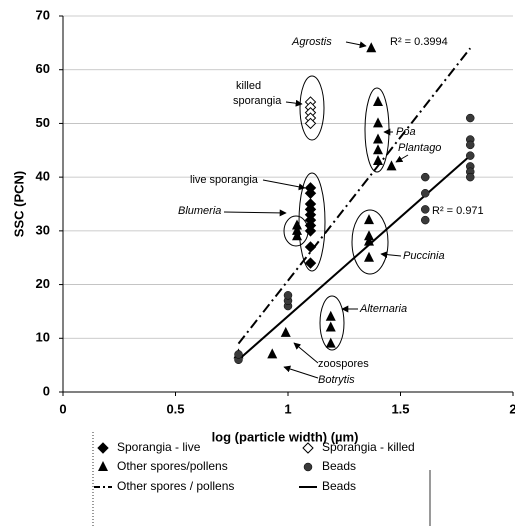 Image resolution: width=515 pixels, height=526 pixels. What do you see at coordinates (199, 211) in the screenshot?
I see `annotation: Blumeria` at bounding box center [199, 211].